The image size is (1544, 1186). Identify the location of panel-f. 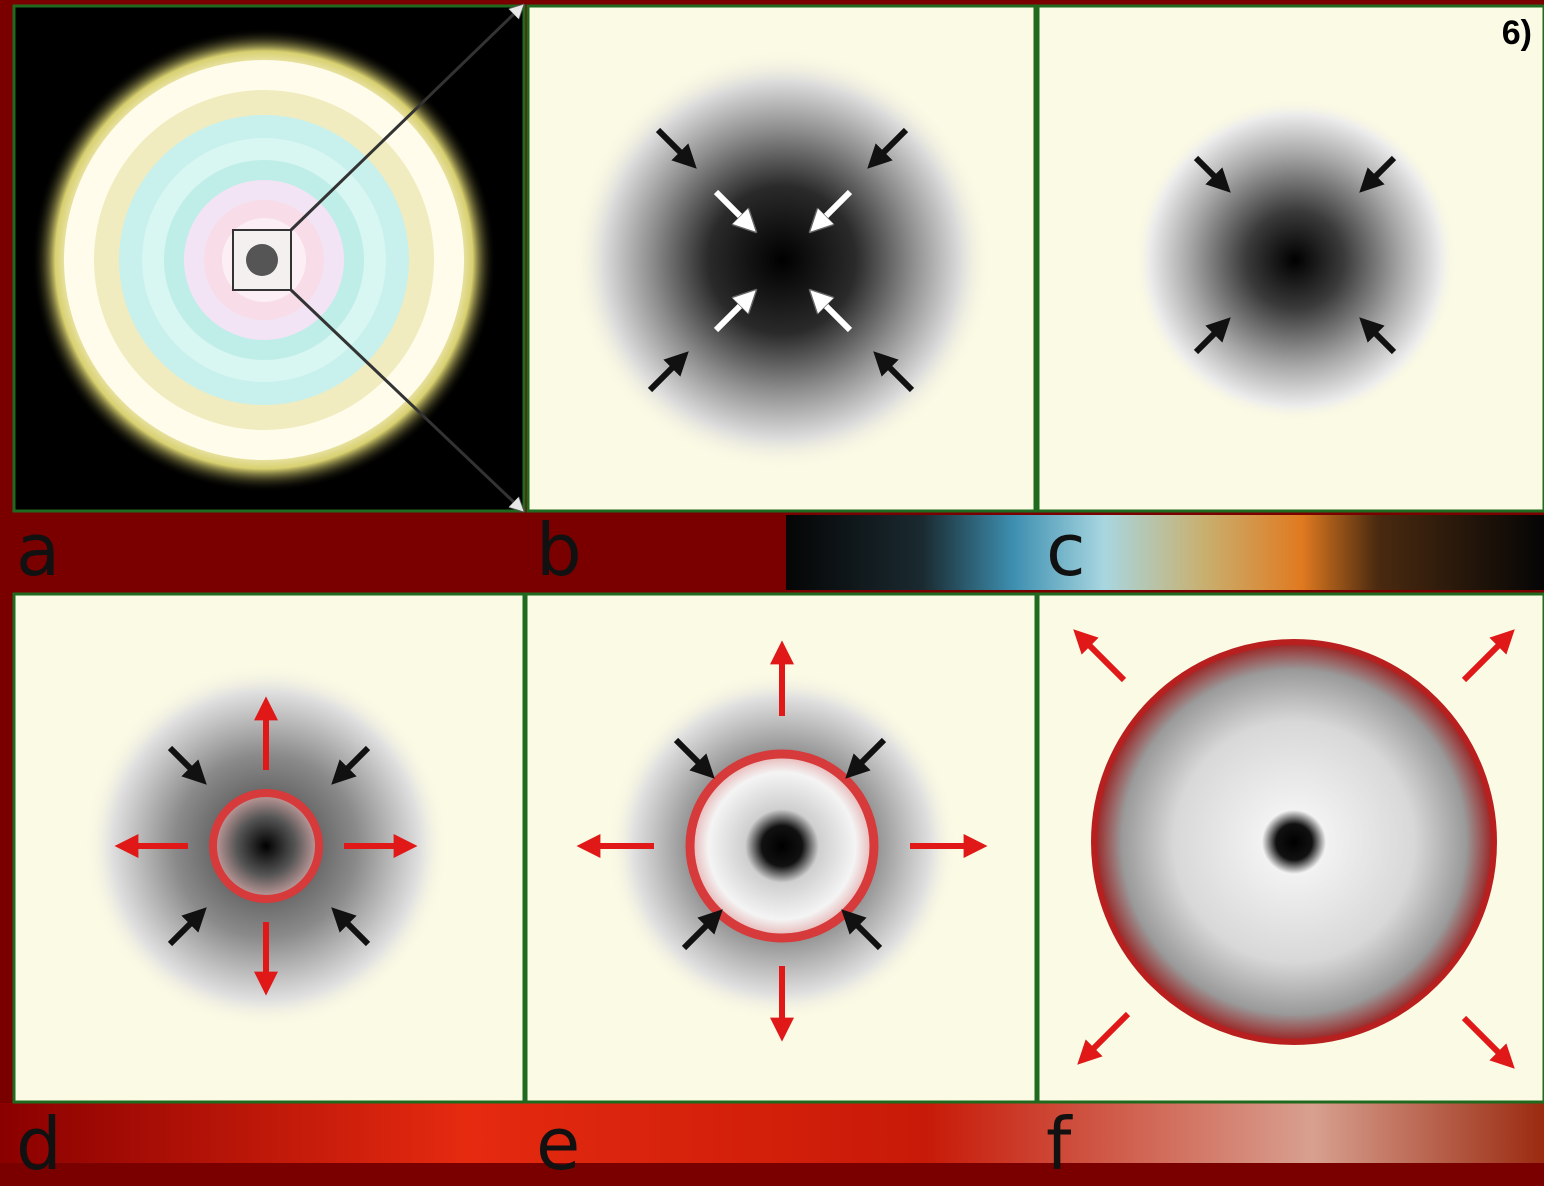
(1290, 848).